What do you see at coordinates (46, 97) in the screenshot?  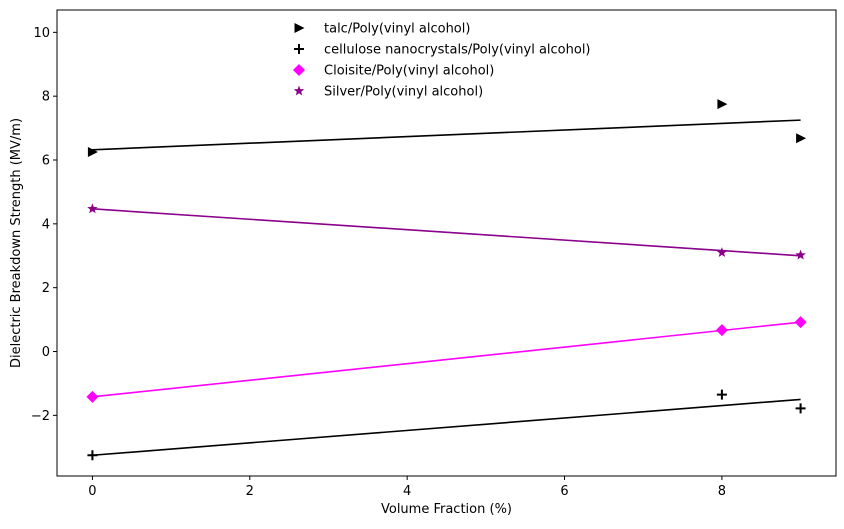 I see `y-tick-label: 8` at bounding box center [46, 97].